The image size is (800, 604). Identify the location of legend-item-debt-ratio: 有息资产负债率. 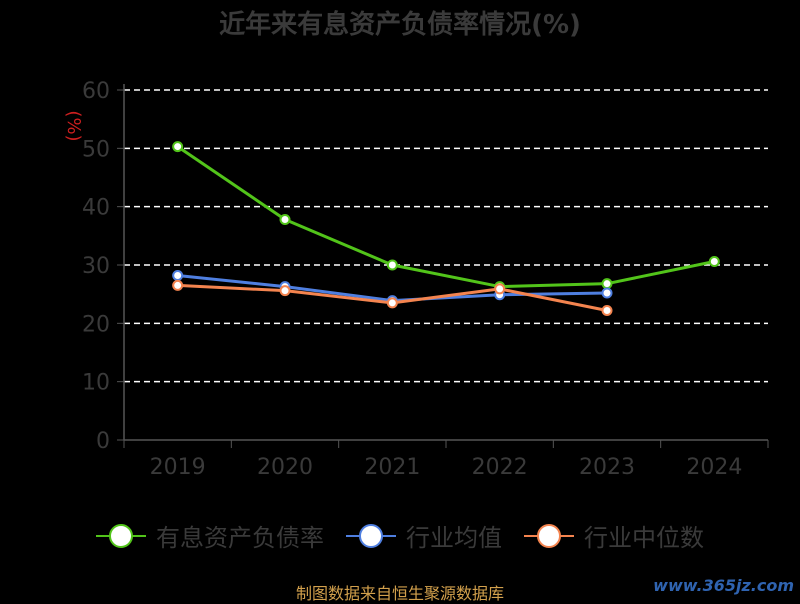
(210, 535).